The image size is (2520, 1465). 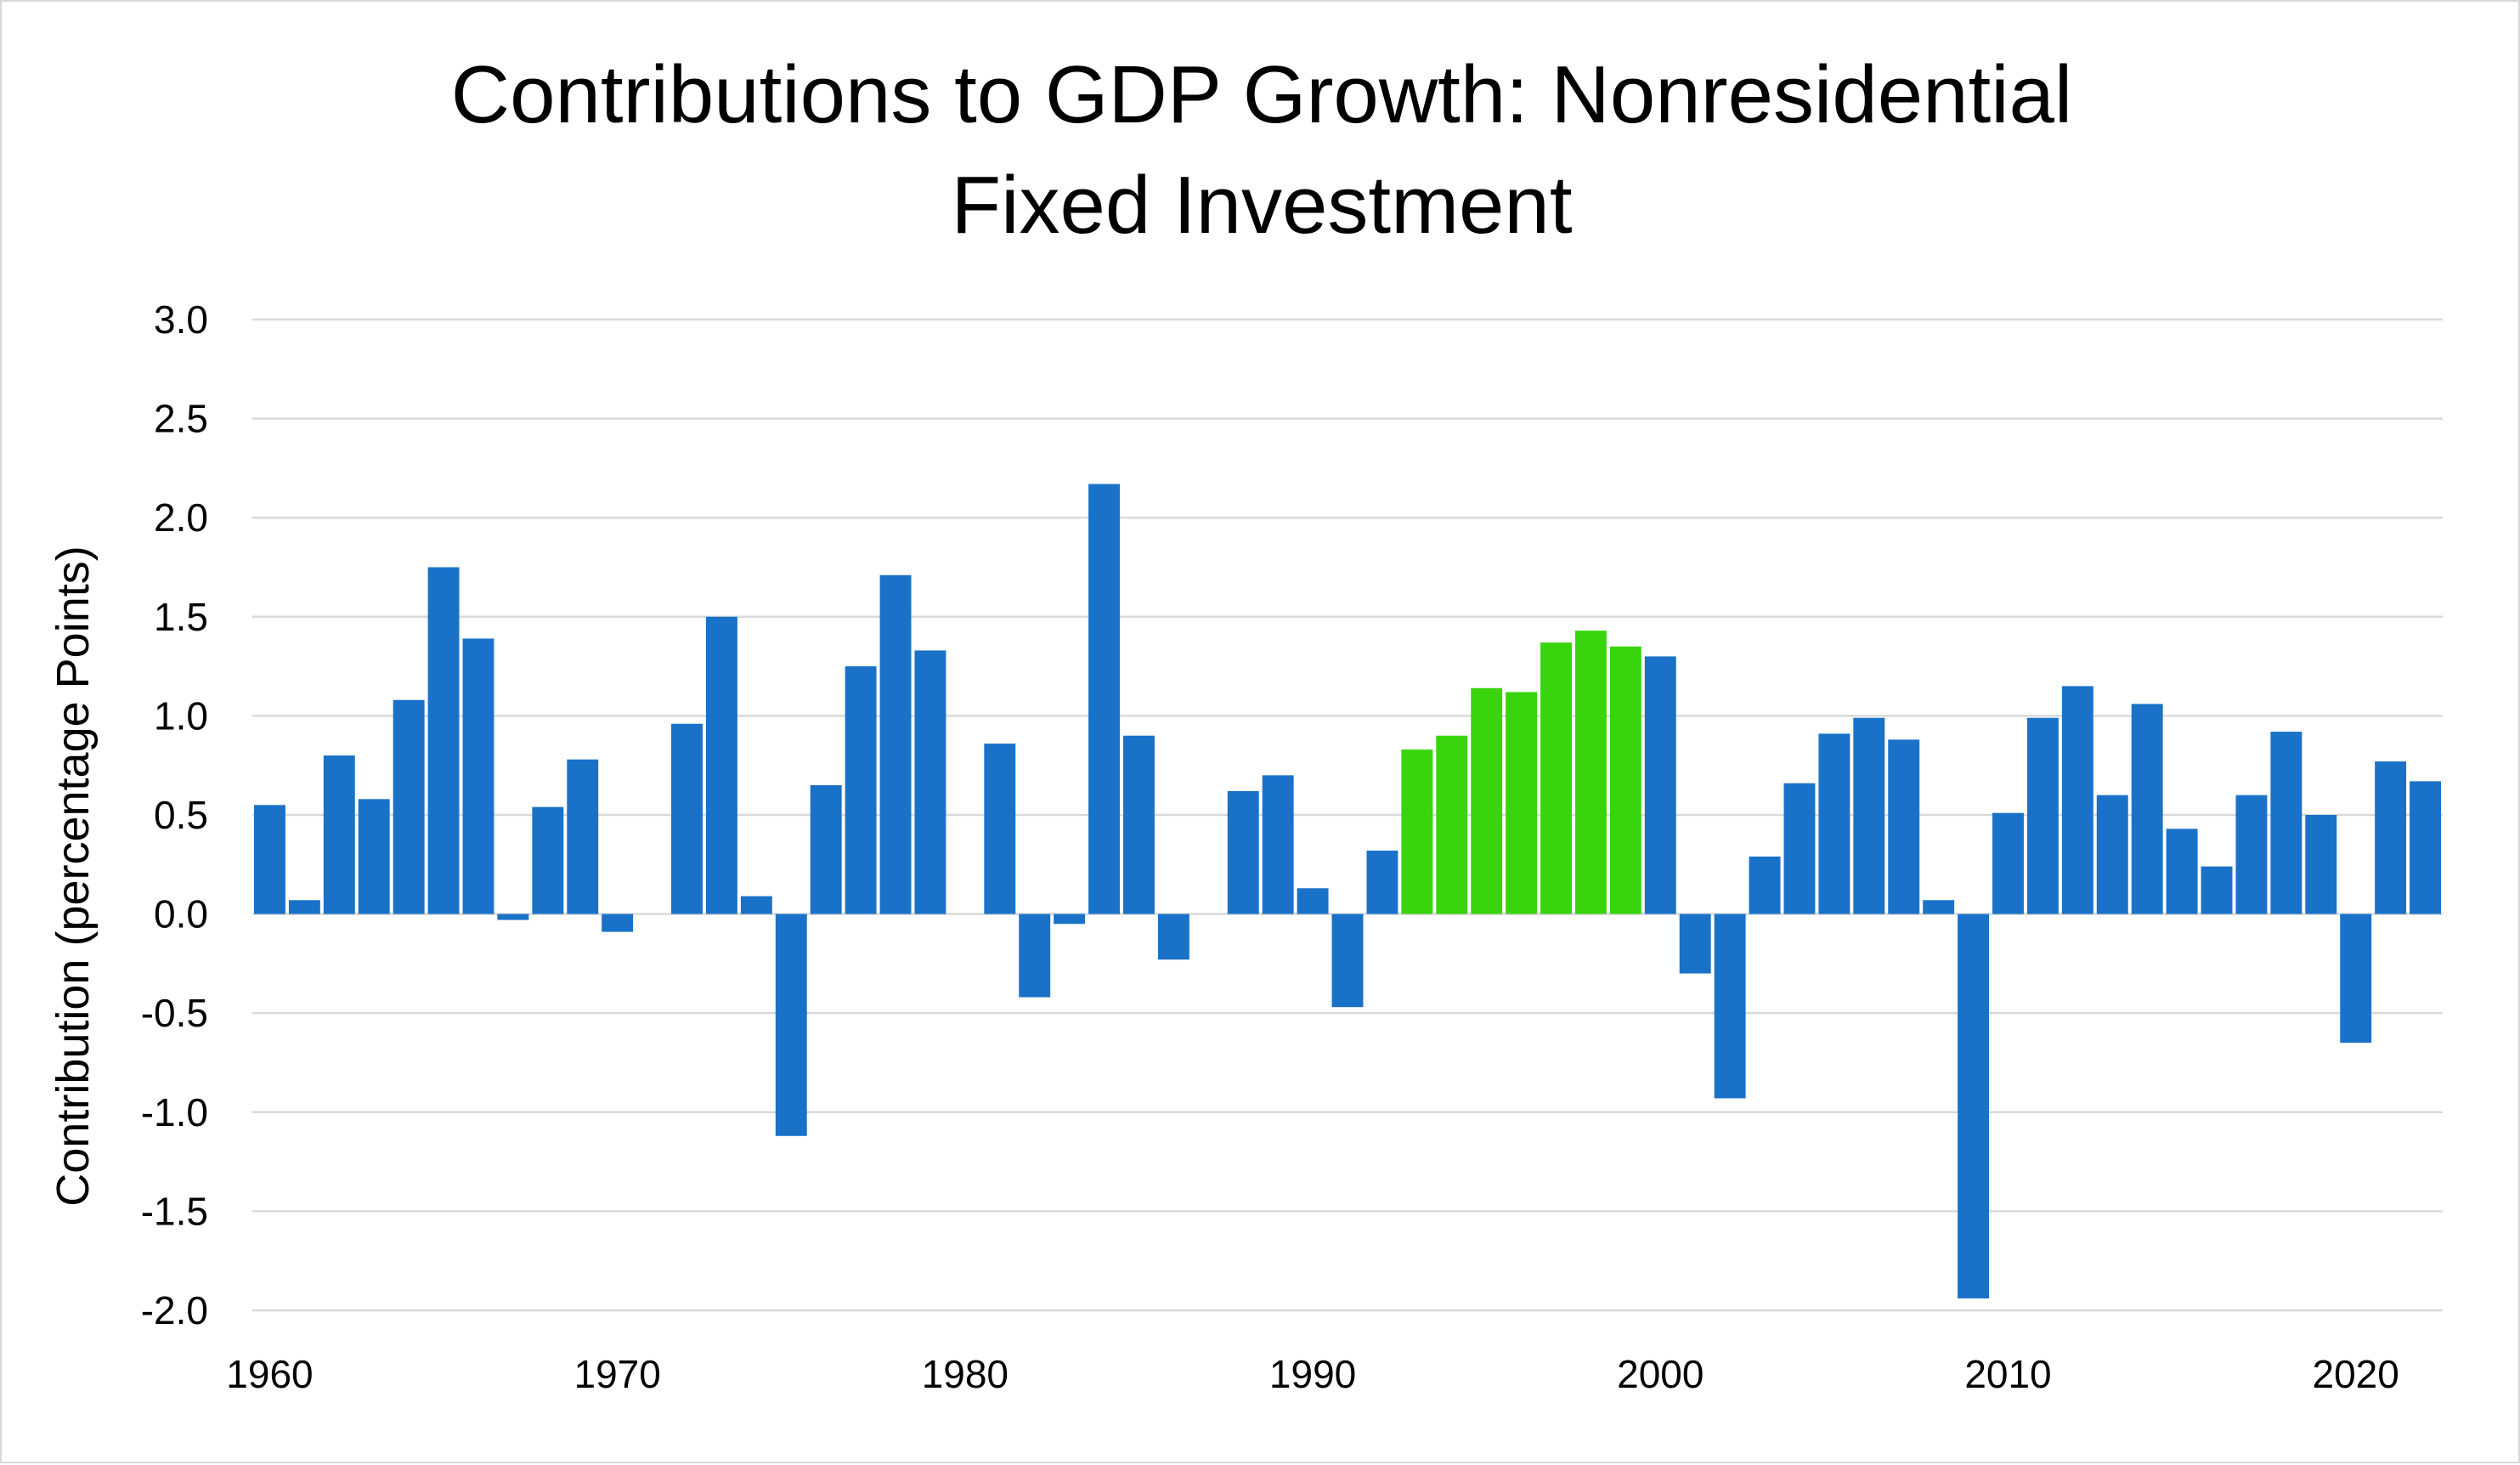 I want to click on y-tick-label-8: -1.0, so click(x=175, y=1112).